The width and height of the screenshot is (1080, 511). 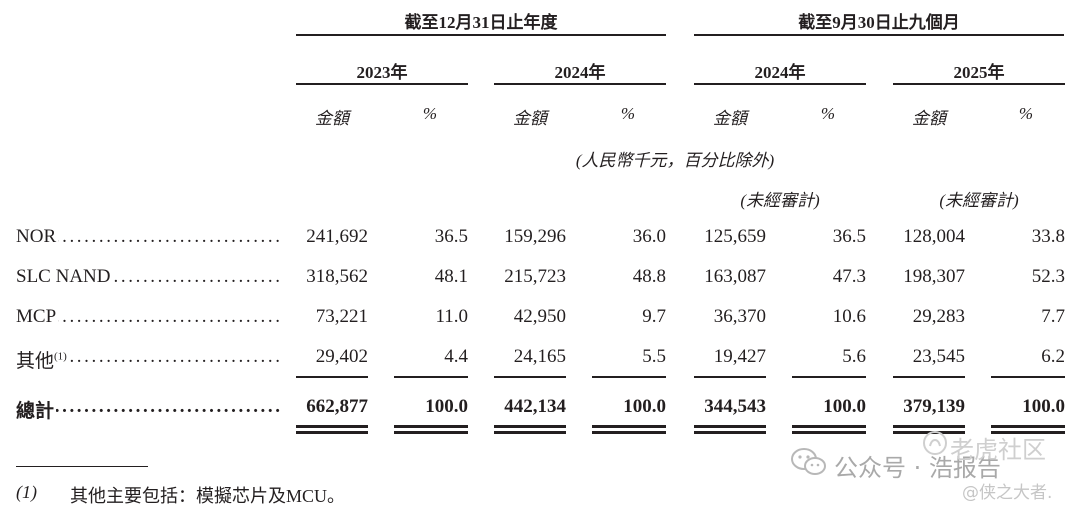 What do you see at coordinates (739, 316) in the screenshot?
I see `table-cell: 36,370` at bounding box center [739, 316].